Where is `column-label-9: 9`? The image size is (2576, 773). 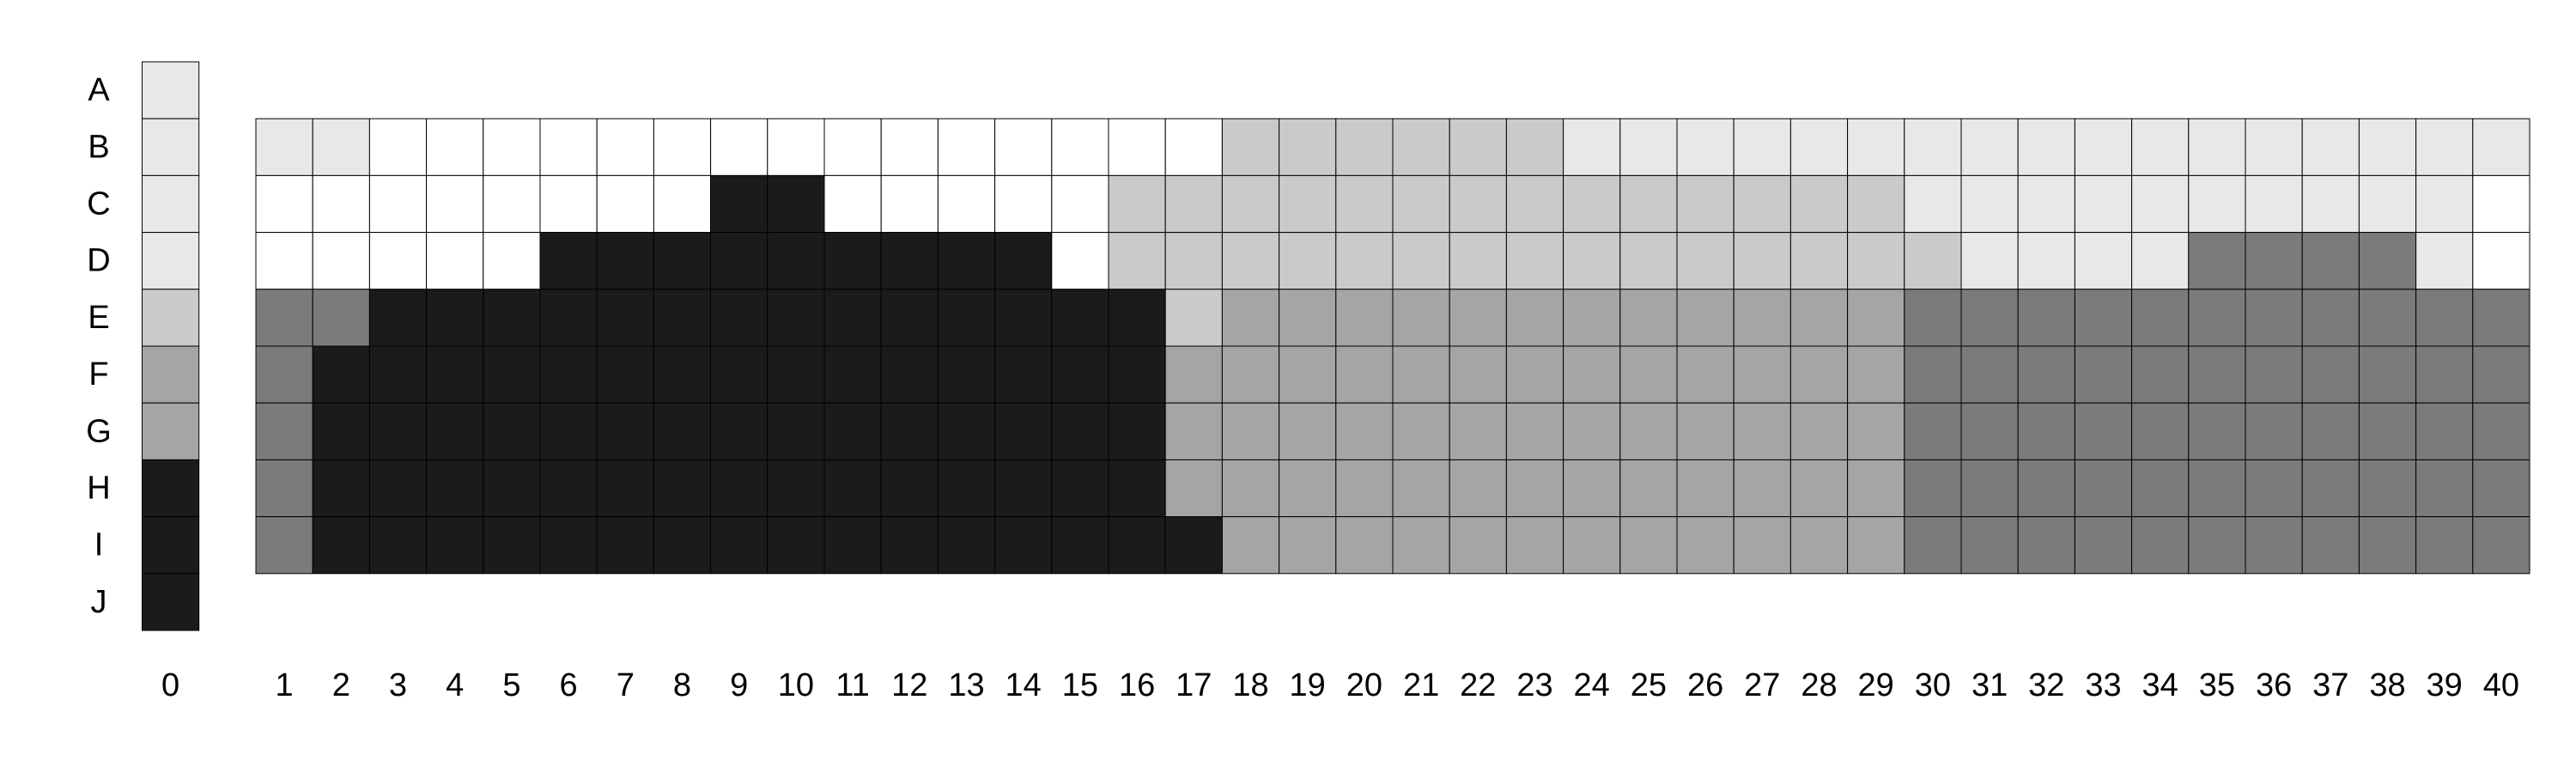 column-label-9: 9 is located at coordinates (739, 685).